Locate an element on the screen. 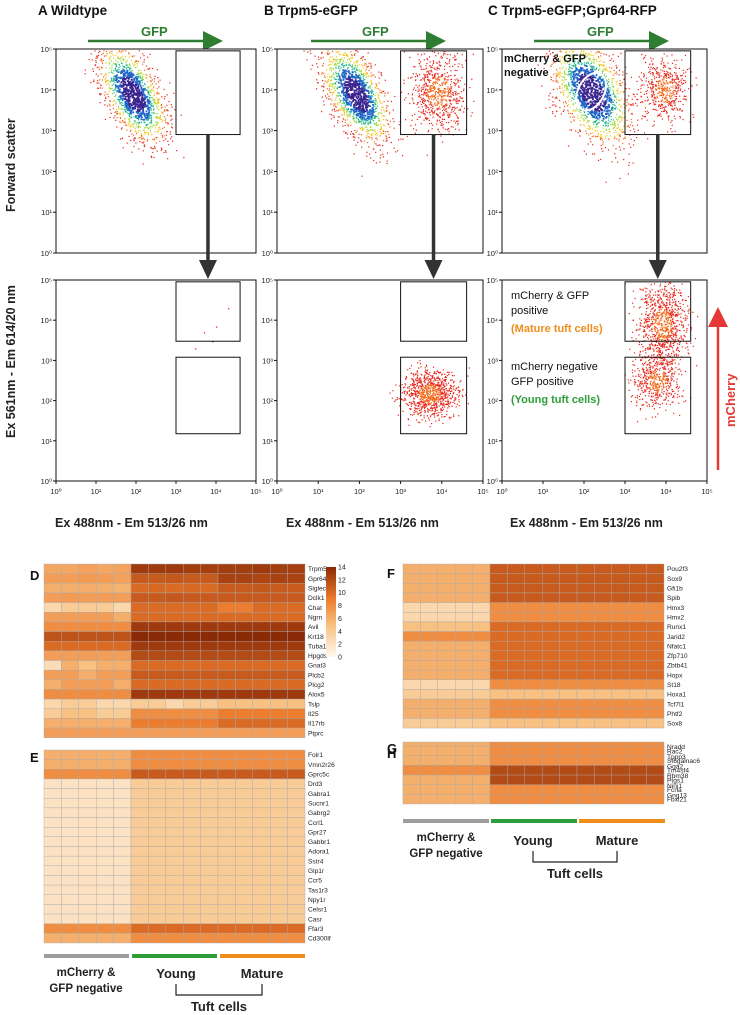 The height and width of the screenshot is (1015, 740). x-tick-label: 10⁰ is located at coordinates (276, 491).